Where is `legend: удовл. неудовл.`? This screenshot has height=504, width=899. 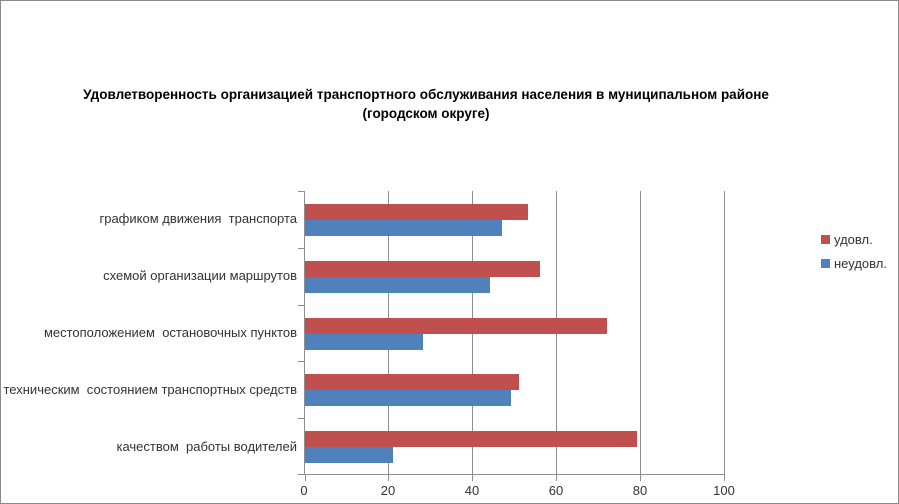
legend: удовл. неудовл. is located at coordinates (854, 254).